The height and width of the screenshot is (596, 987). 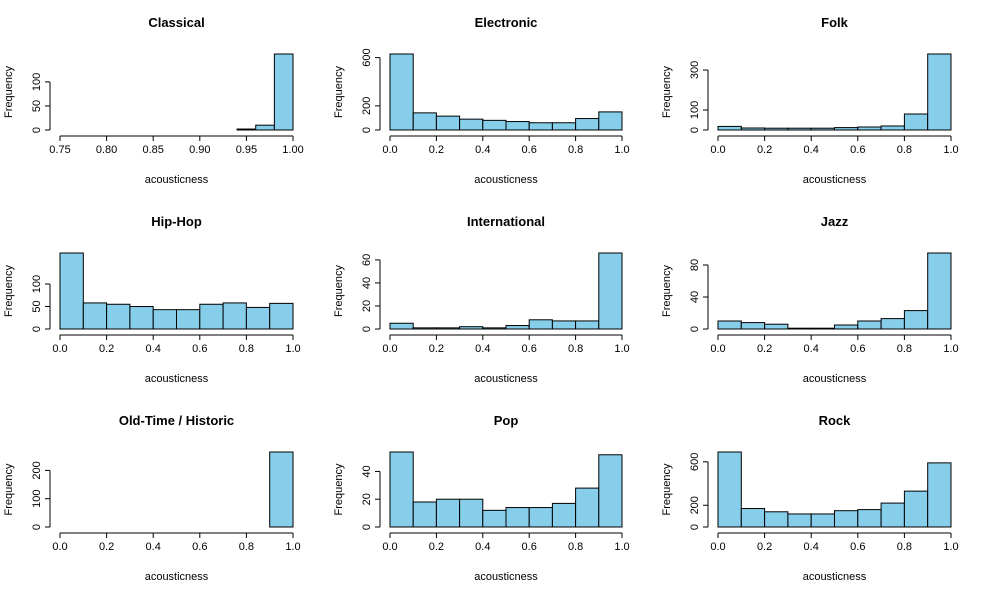 I want to click on panel-title: Jazz, so click(x=835, y=221).